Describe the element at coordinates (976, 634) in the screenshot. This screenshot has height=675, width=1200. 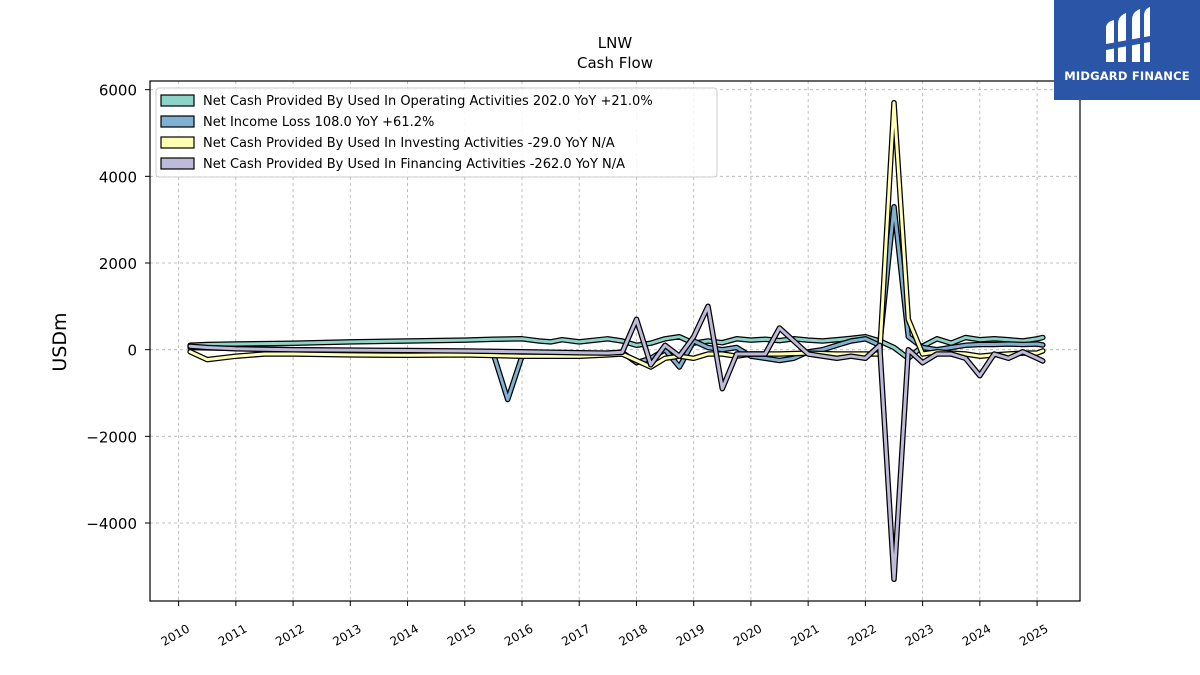
I see `x-tick-label: 2024` at that location.